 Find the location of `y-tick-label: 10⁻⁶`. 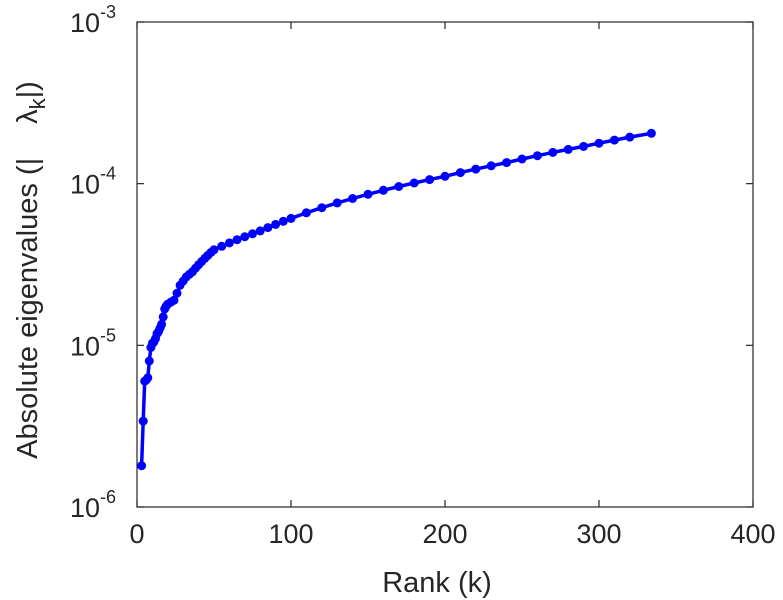

y-tick-label: 10⁻⁶ is located at coordinates (93, 505).